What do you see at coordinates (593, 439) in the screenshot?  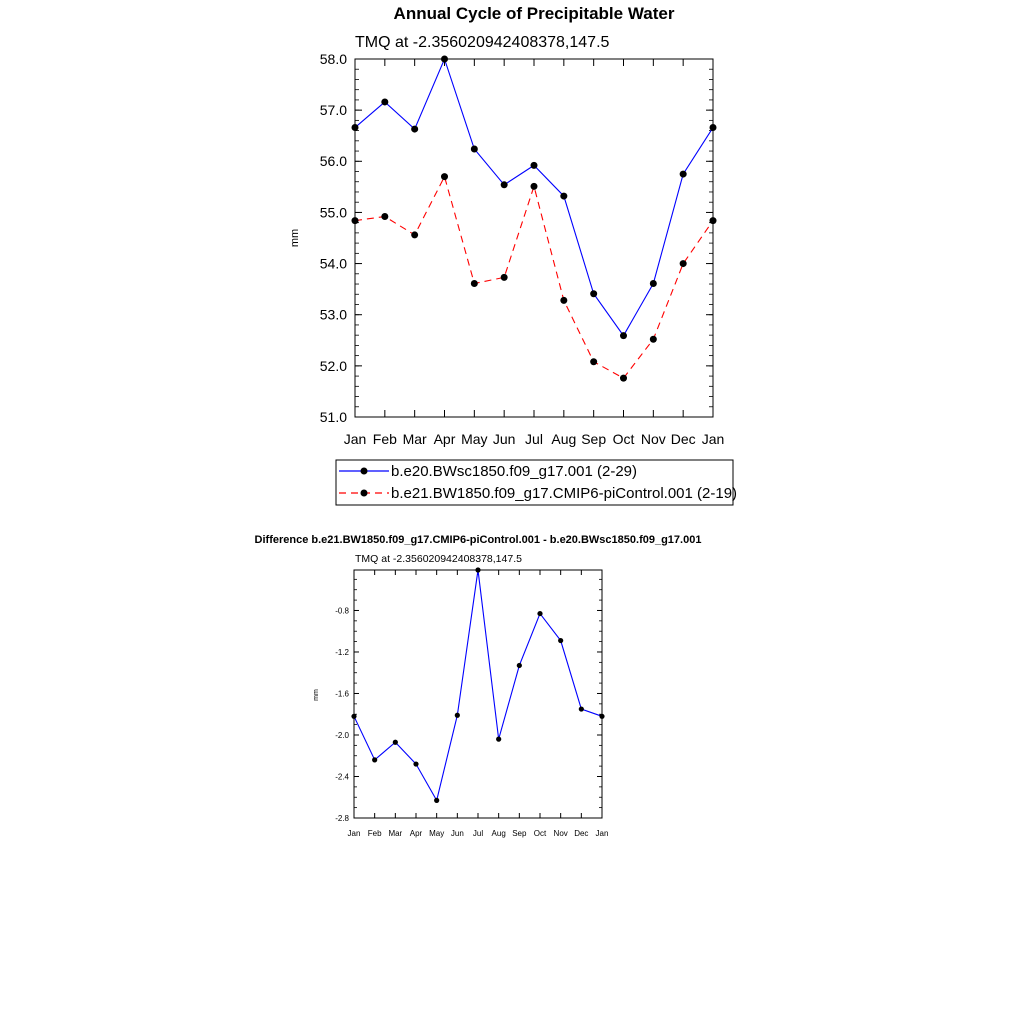 I see `x-tick-label: Sep` at bounding box center [593, 439].